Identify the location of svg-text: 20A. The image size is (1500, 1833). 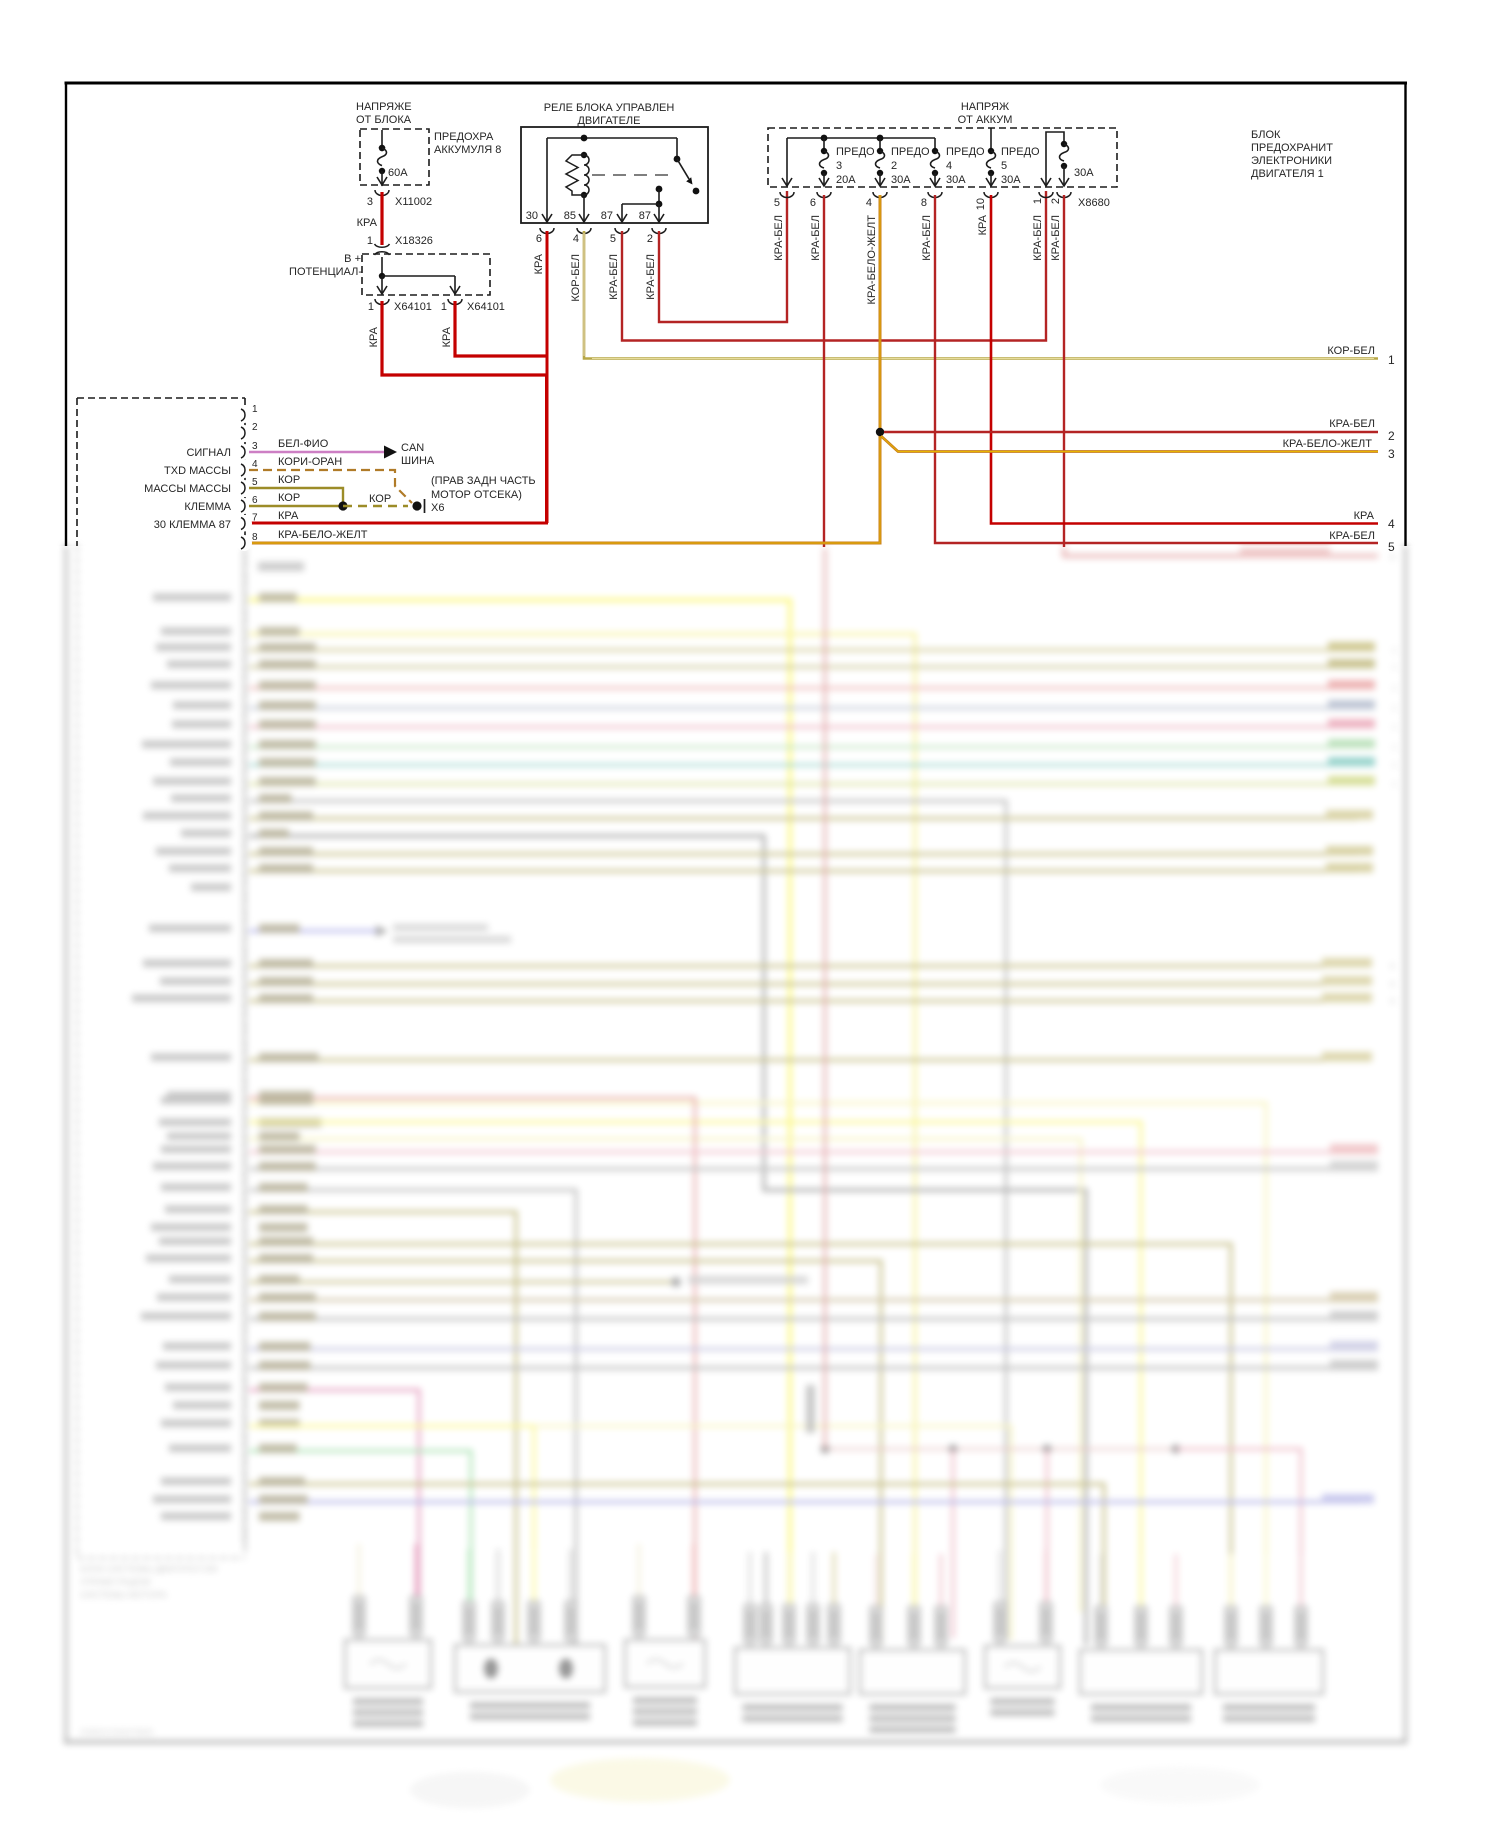
(846, 180).